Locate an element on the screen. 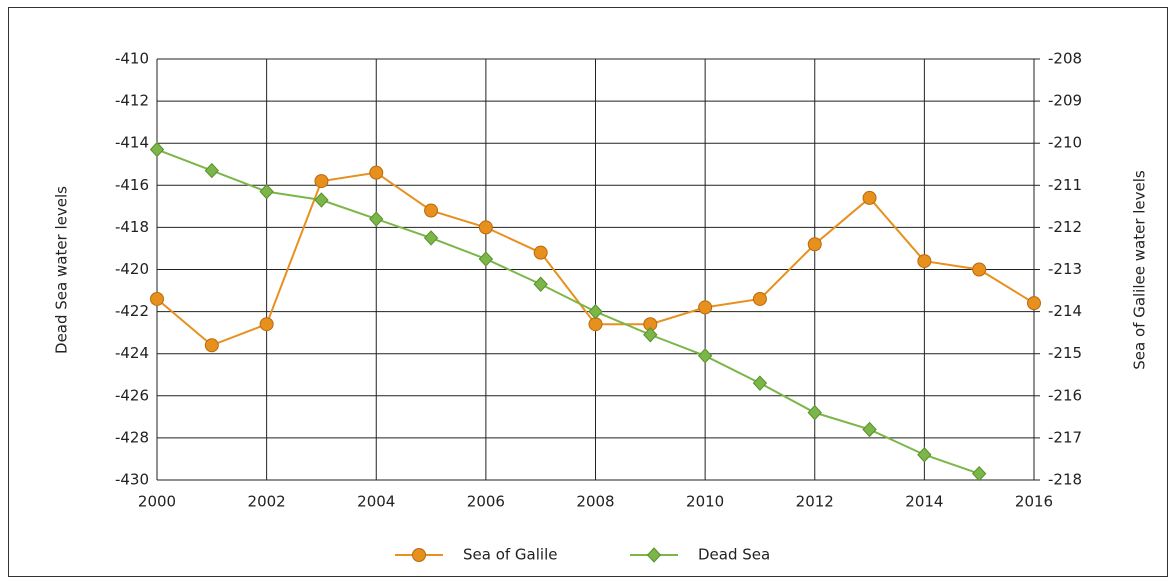 The width and height of the screenshot is (1176, 584). y2-tick-label: -210 is located at coordinates (1065, 143).